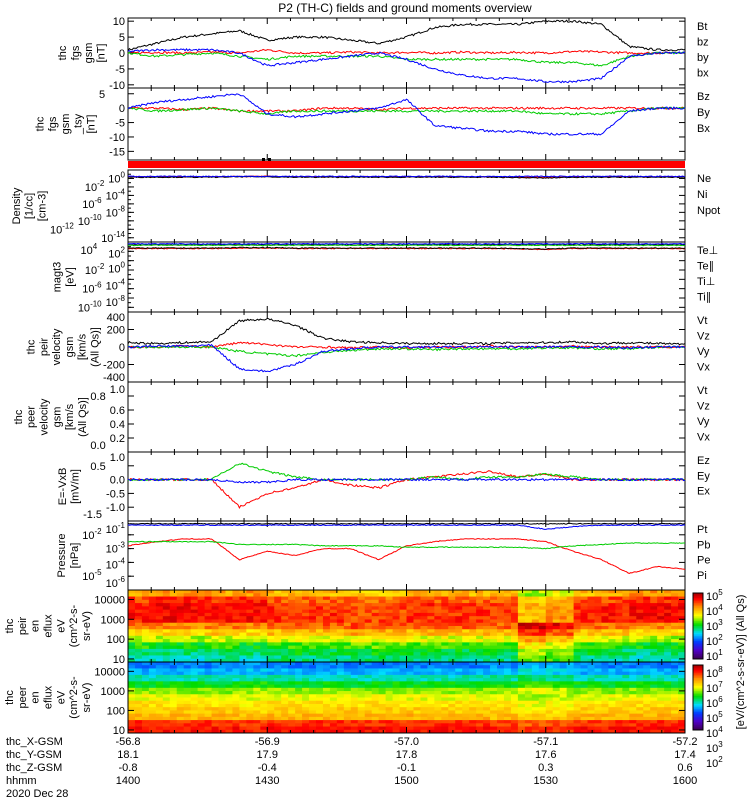 The height and width of the screenshot is (800, 750). What do you see at coordinates (684, 742) in the screenshot?
I see `x-tick-value: -57.2` at bounding box center [684, 742].